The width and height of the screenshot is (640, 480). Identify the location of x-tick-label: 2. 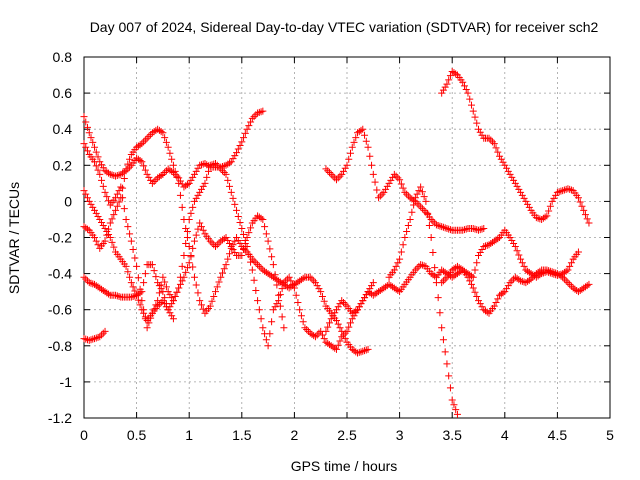
(295, 435).